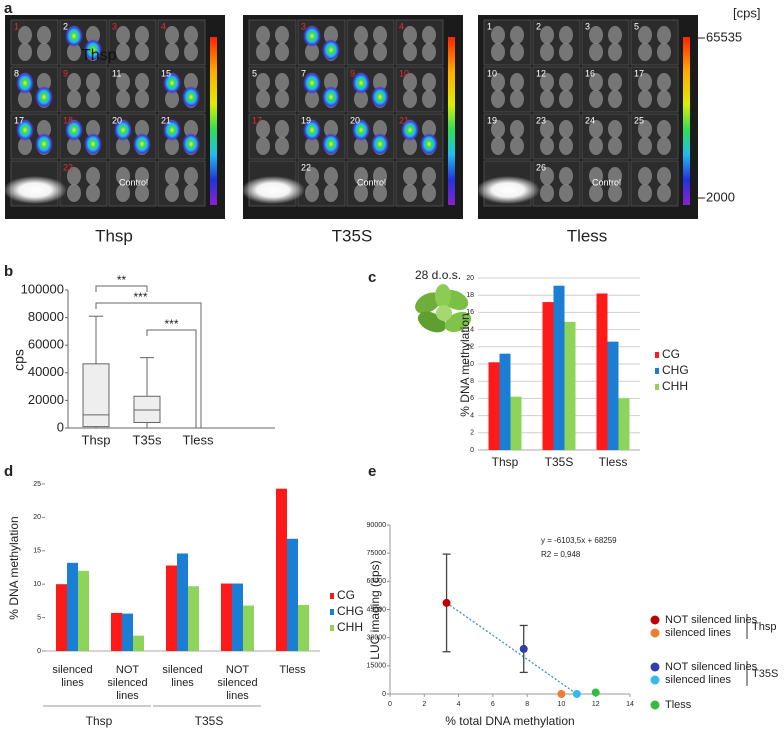 The image size is (784, 731). What do you see at coordinates (541, 120) in the screenshot?
I see `plate-number: 23` at bounding box center [541, 120].